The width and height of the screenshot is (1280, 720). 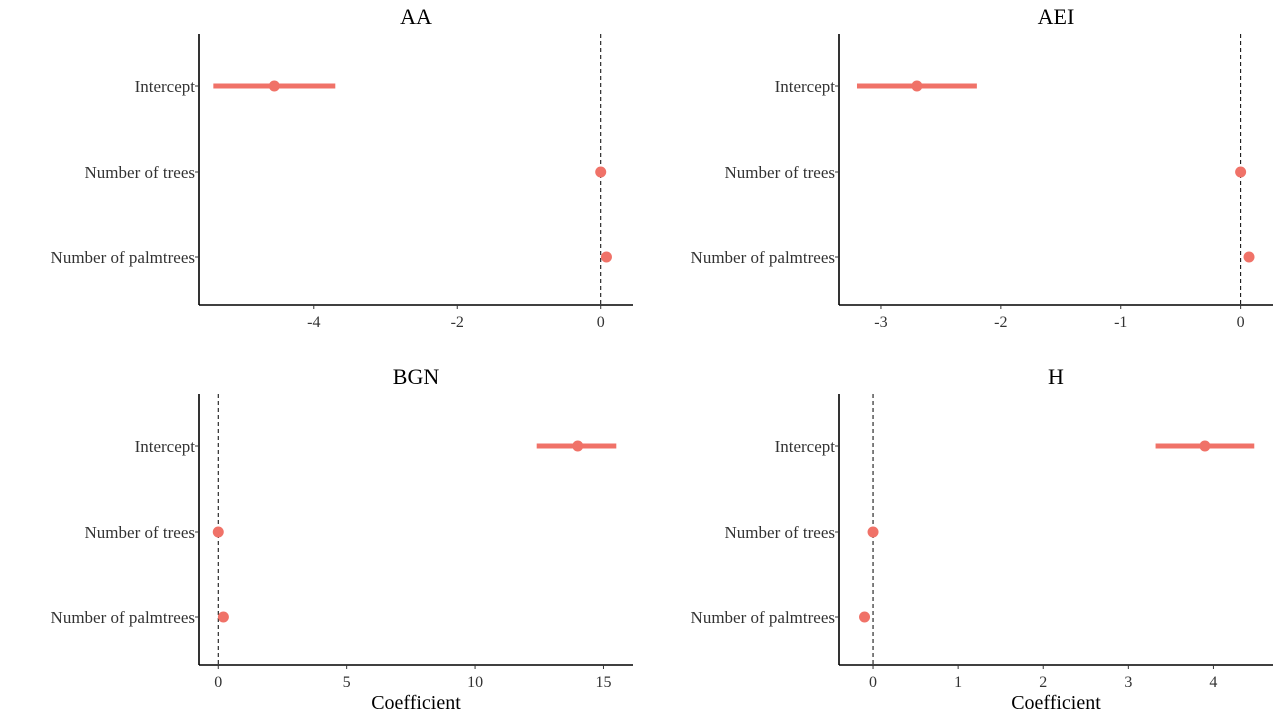 I want to click on panel-title: H, so click(x=1056, y=376).